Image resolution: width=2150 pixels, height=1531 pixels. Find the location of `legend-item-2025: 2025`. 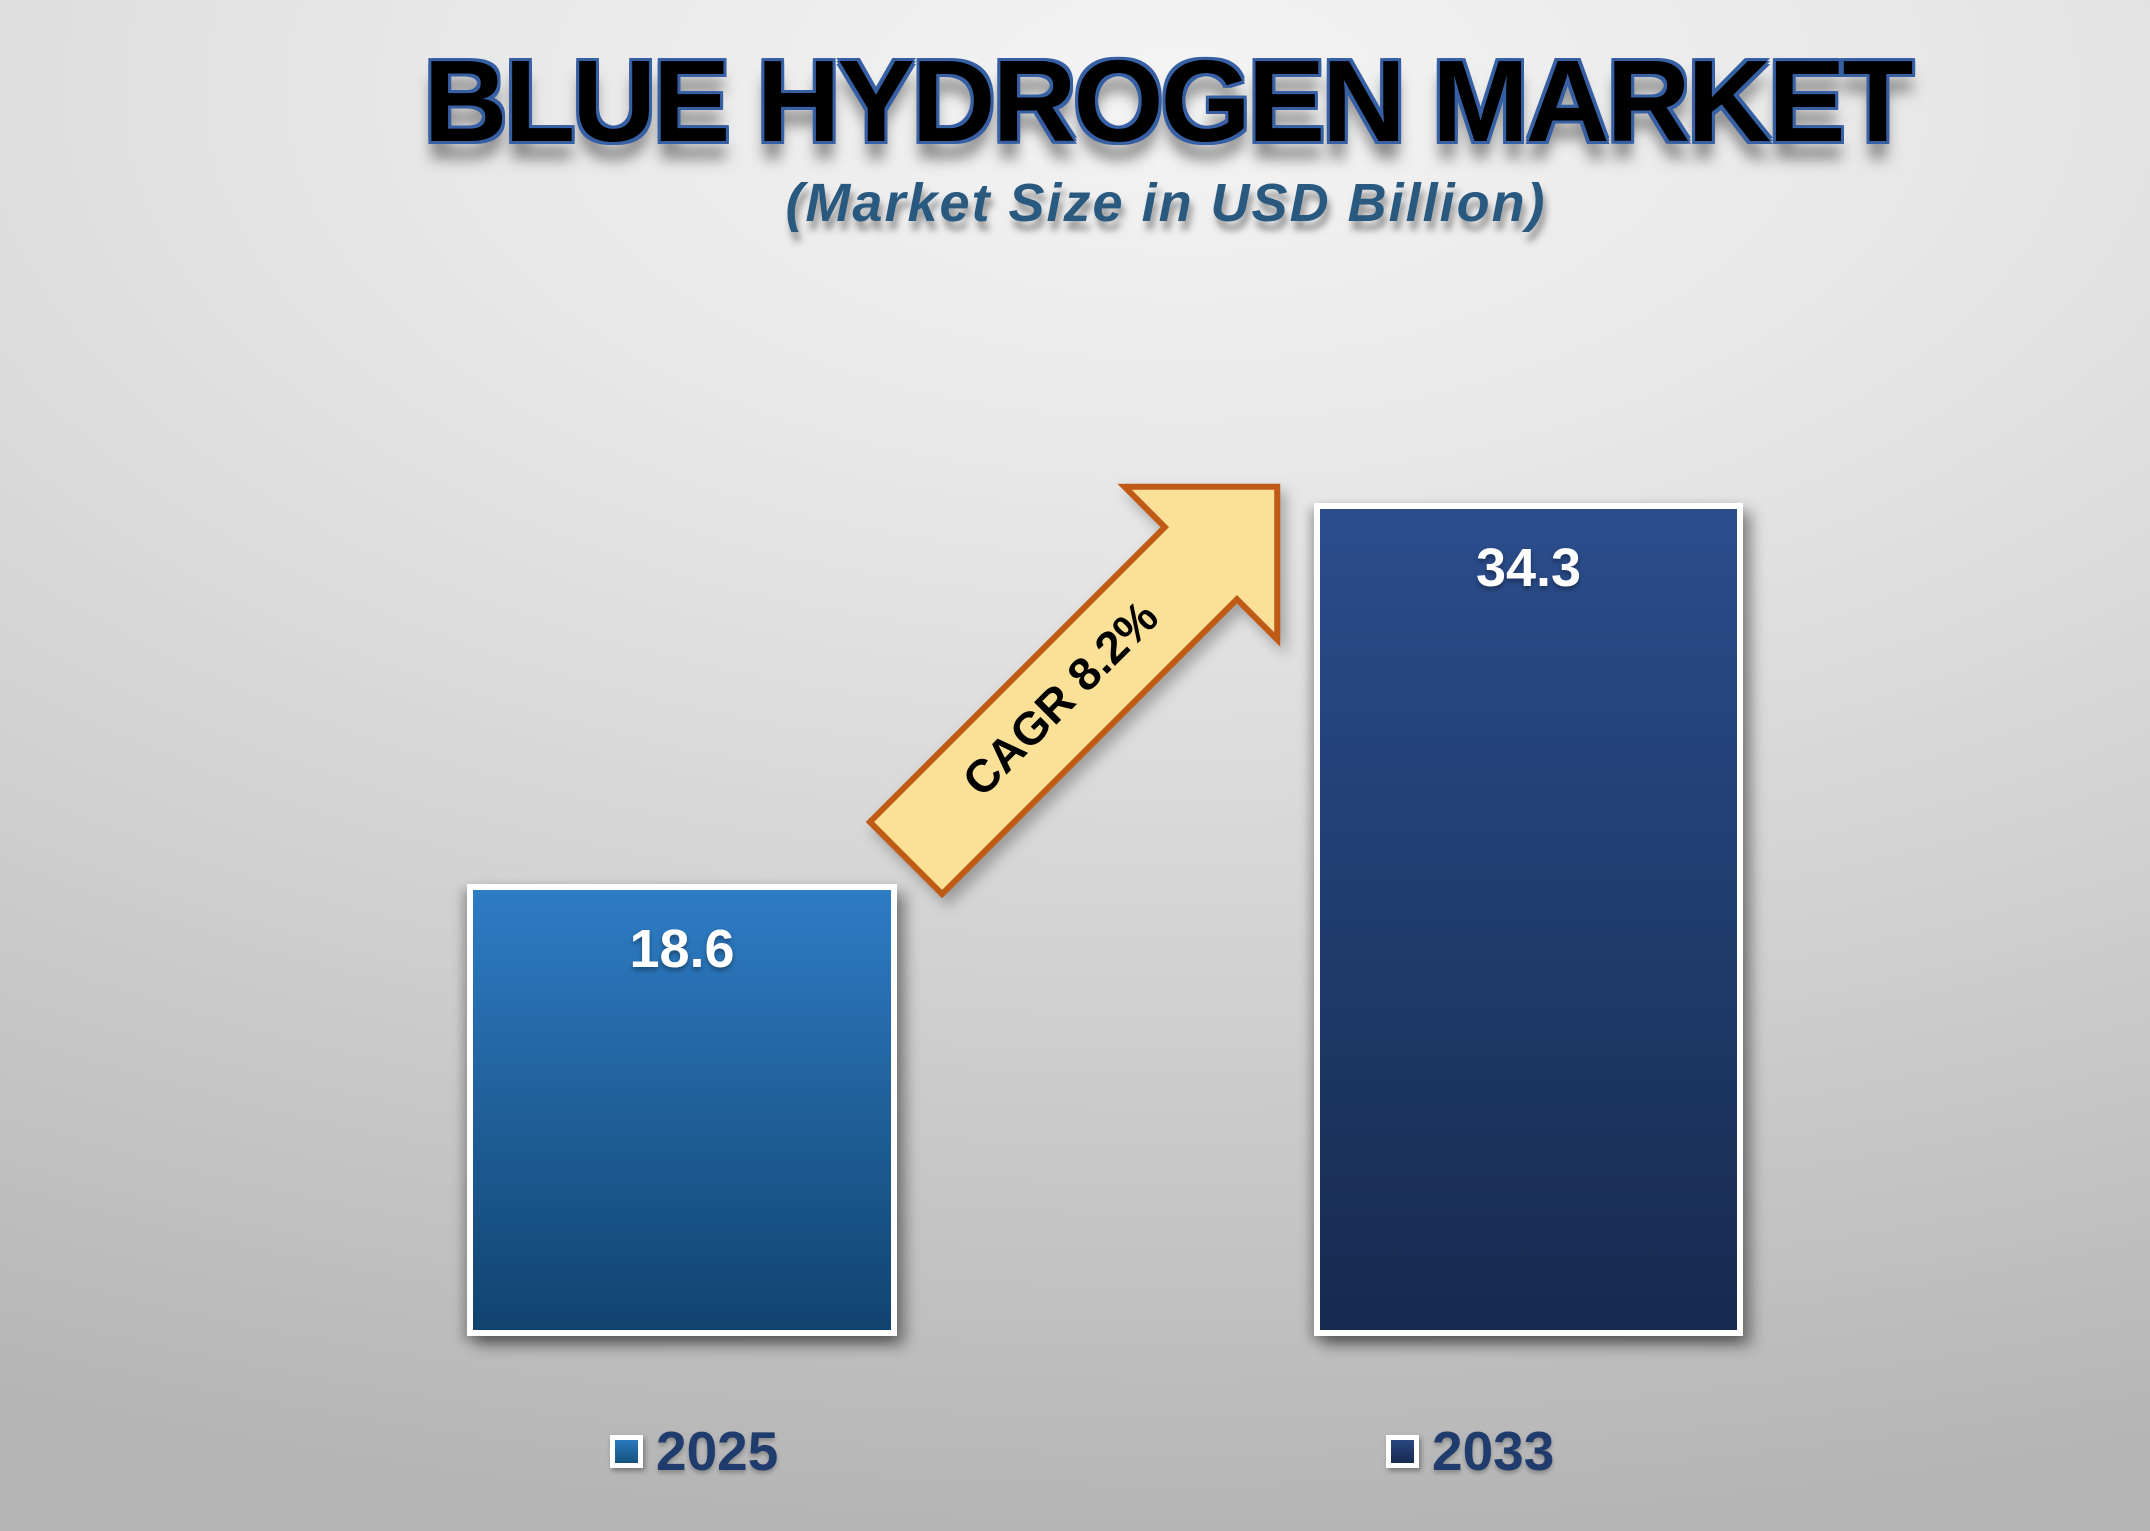

legend-item-2025: 2025 is located at coordinates (694, 1451).